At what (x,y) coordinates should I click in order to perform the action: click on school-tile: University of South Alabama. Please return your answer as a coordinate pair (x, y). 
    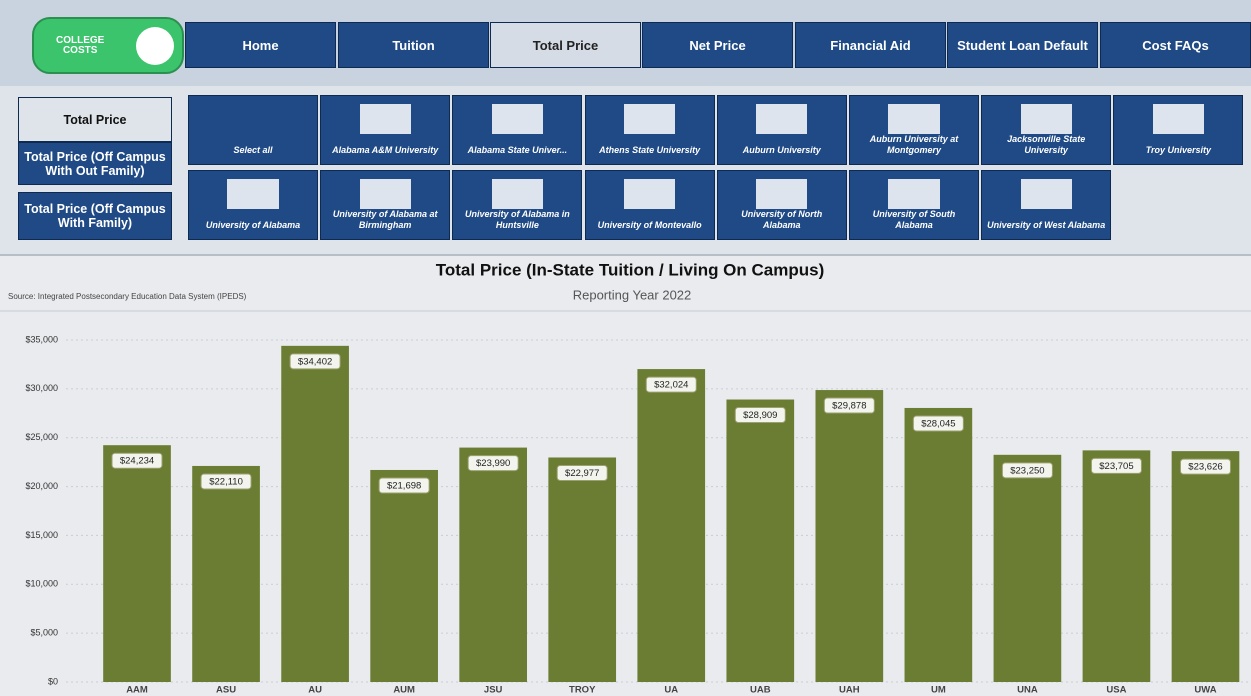
    Looking at the image, I should click on (914, 205).